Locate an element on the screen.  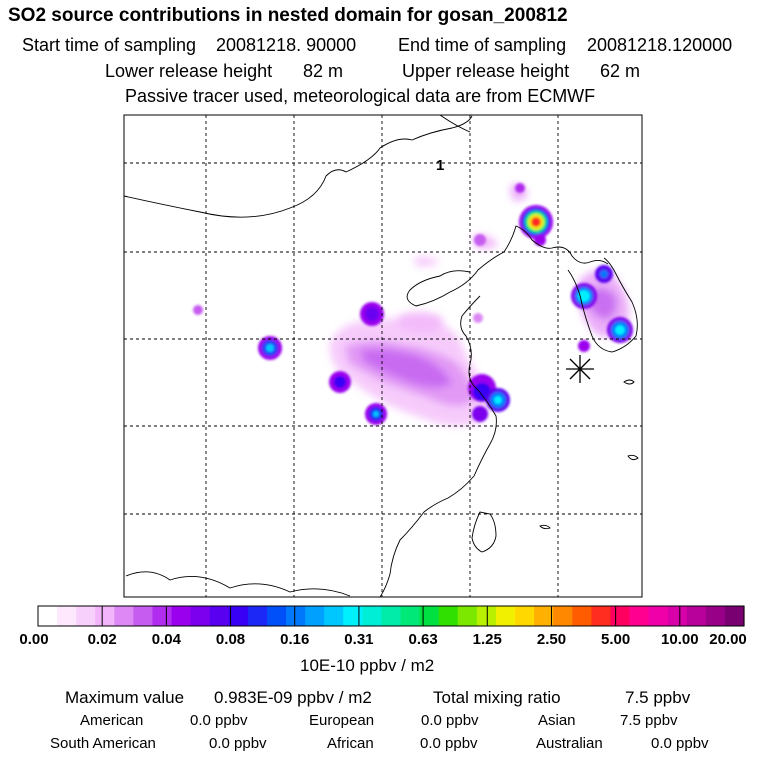
source-african-name: African is located at coordinates (350, 743).